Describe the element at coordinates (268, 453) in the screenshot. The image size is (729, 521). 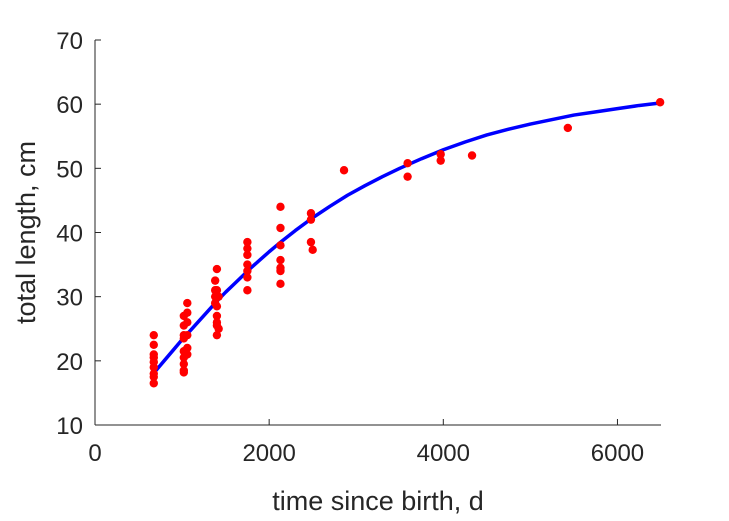
I see `x-tick-label: 2000` at that location.